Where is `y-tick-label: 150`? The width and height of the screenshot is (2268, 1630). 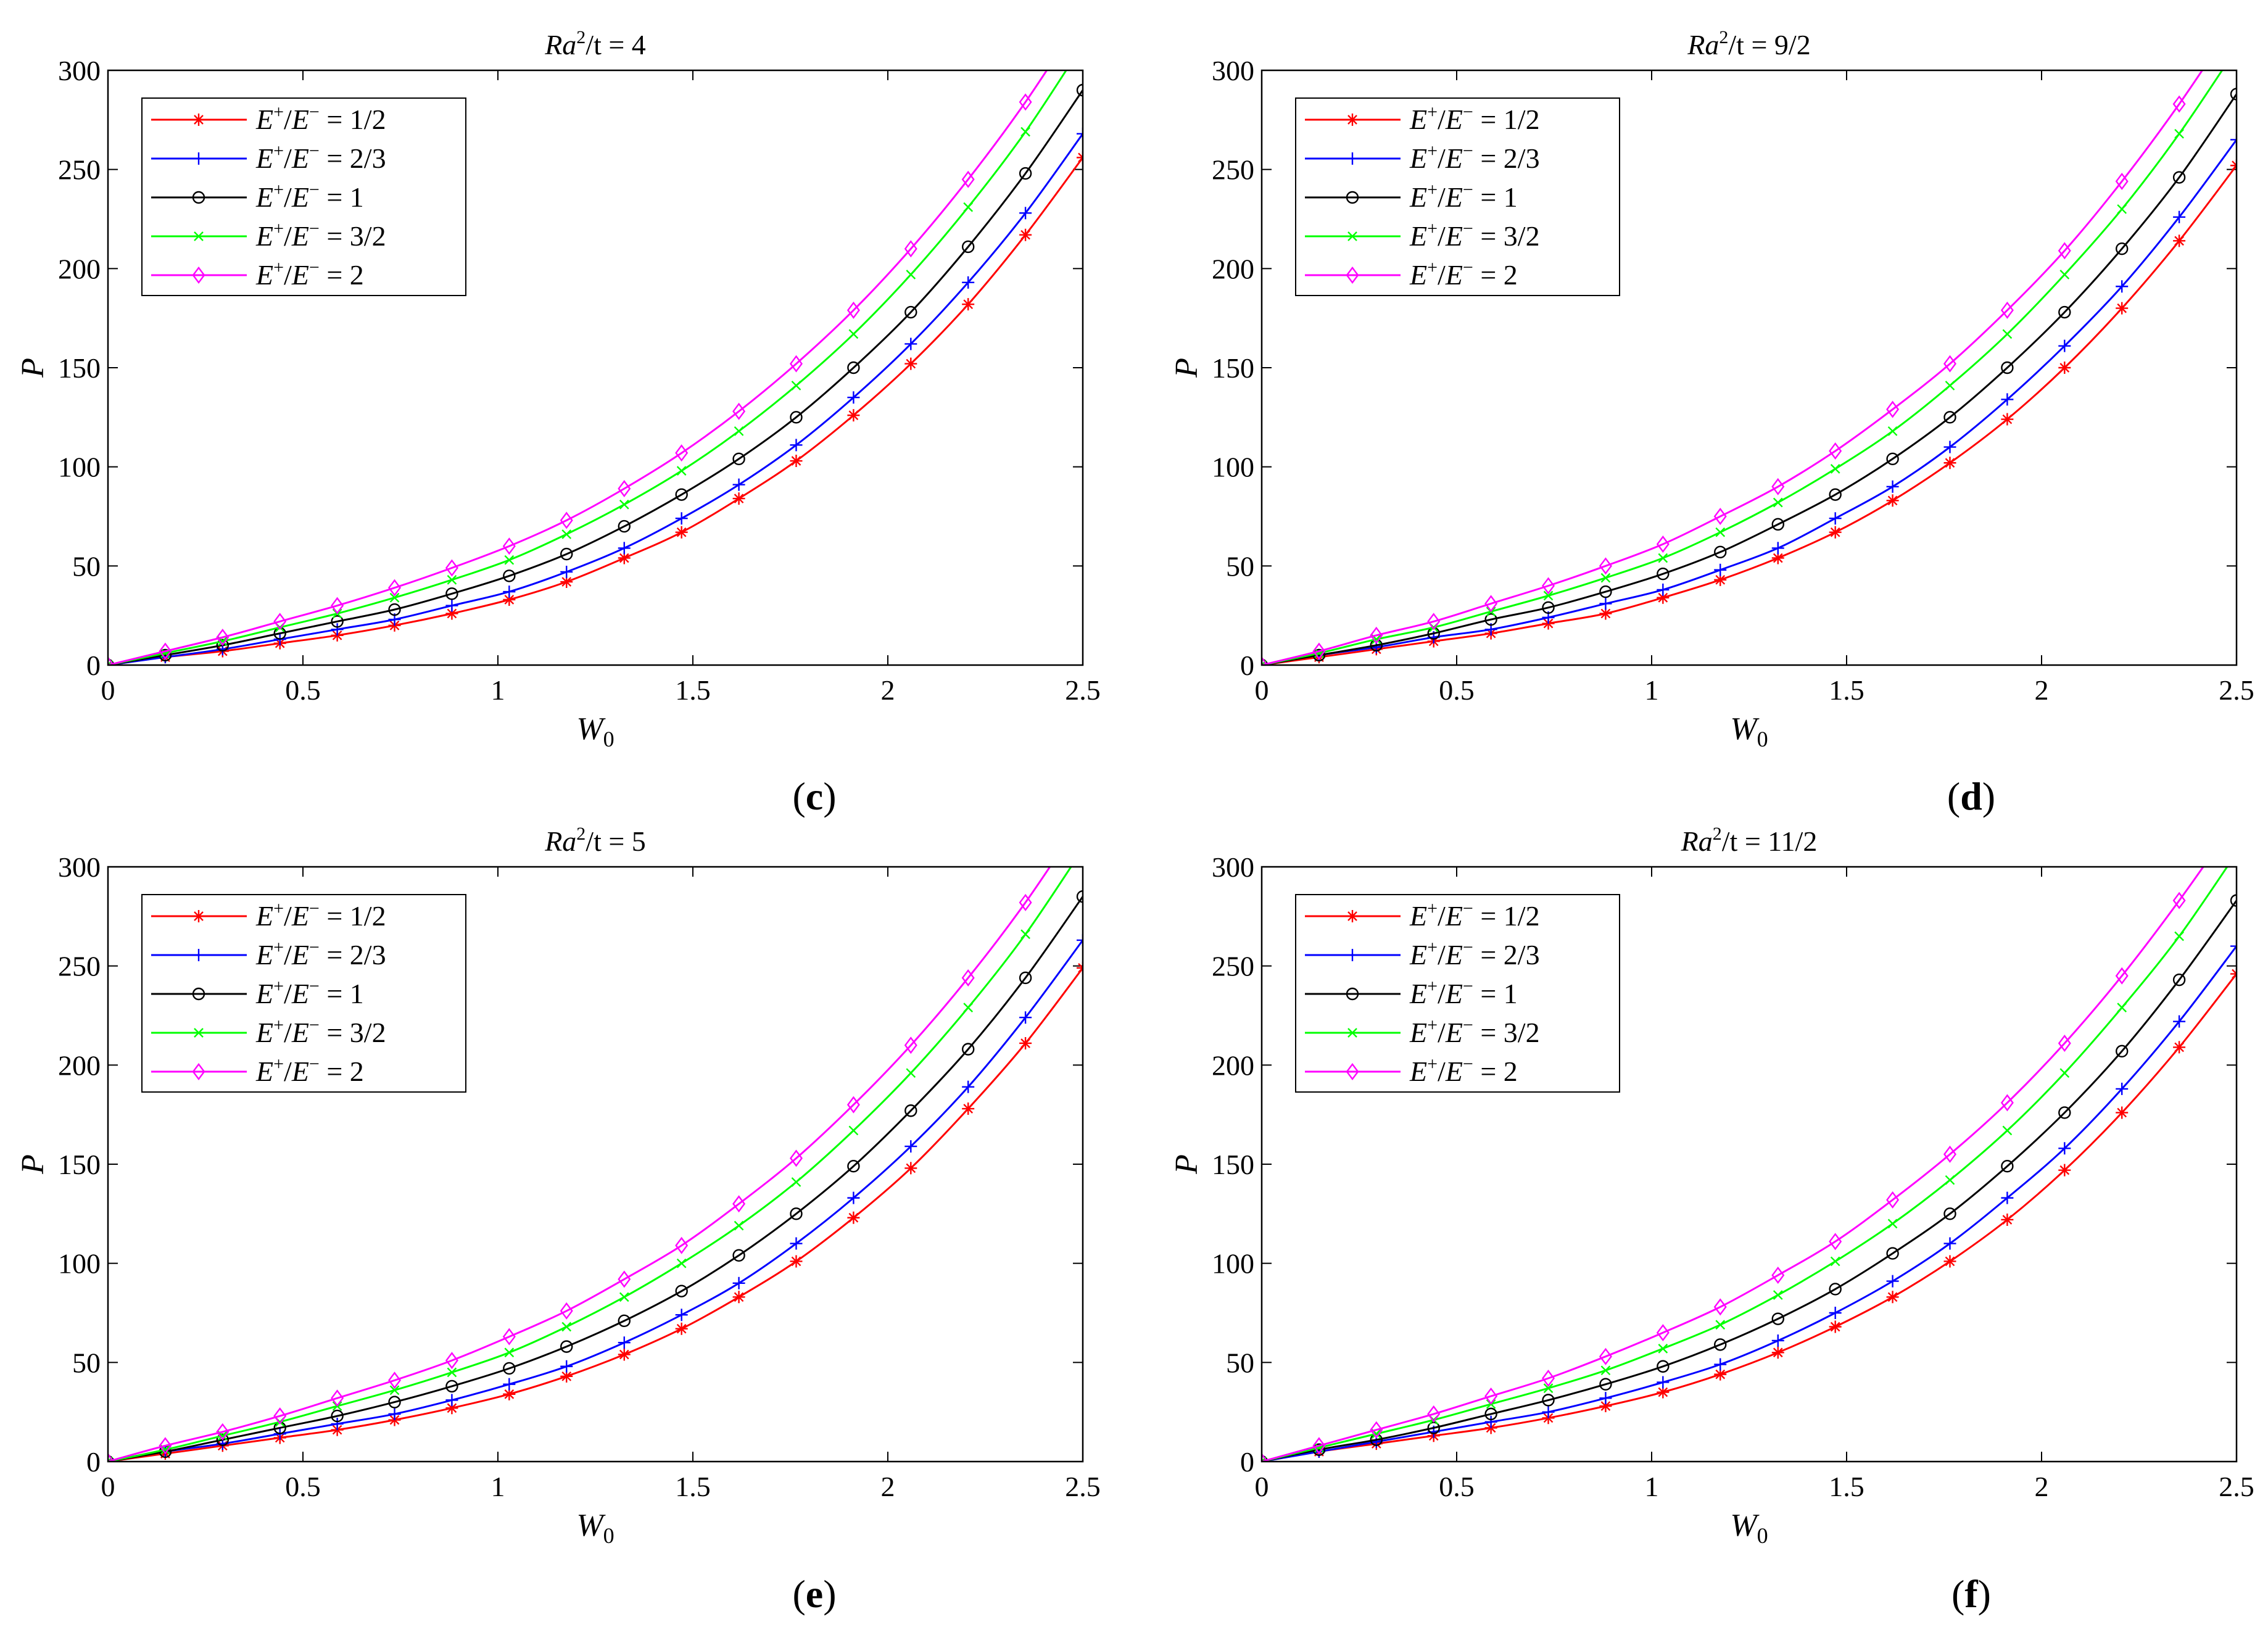
y-tick-label: 150 is located at coordinates (79, 1164).